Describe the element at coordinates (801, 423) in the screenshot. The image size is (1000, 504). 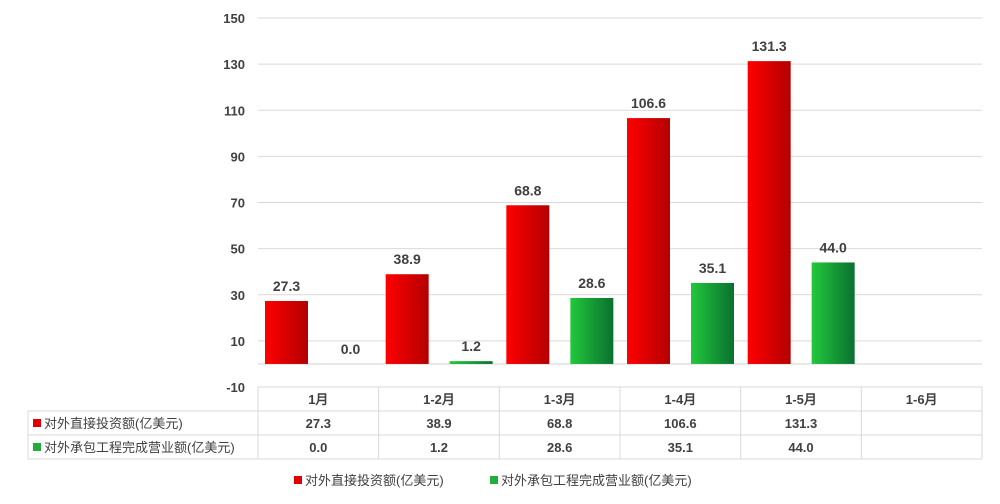
I see `table-cell: 131.3` at that location.